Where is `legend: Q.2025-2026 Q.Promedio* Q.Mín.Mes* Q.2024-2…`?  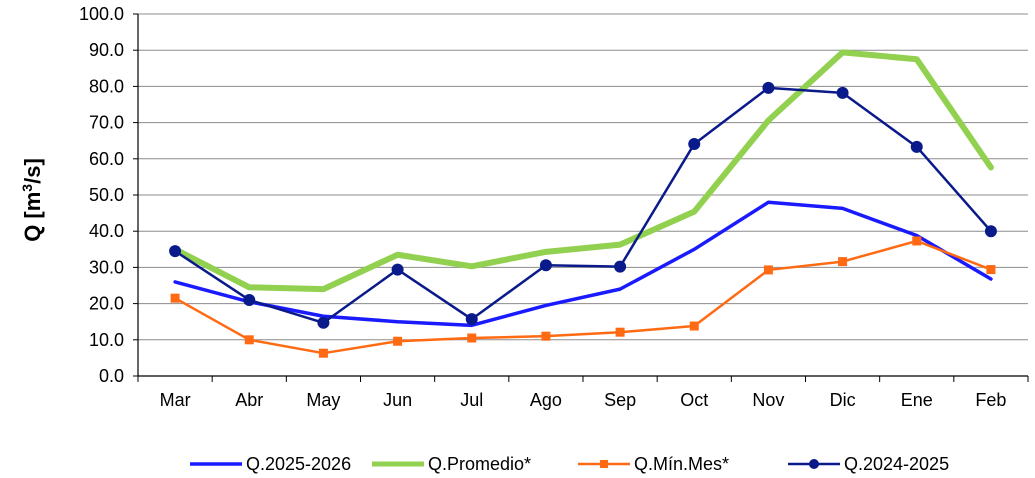 legend: Q.2025-2026 Q.Promedio* Q.Mín.Mes* Q.2024-2… is located at coordinates (569, 464).